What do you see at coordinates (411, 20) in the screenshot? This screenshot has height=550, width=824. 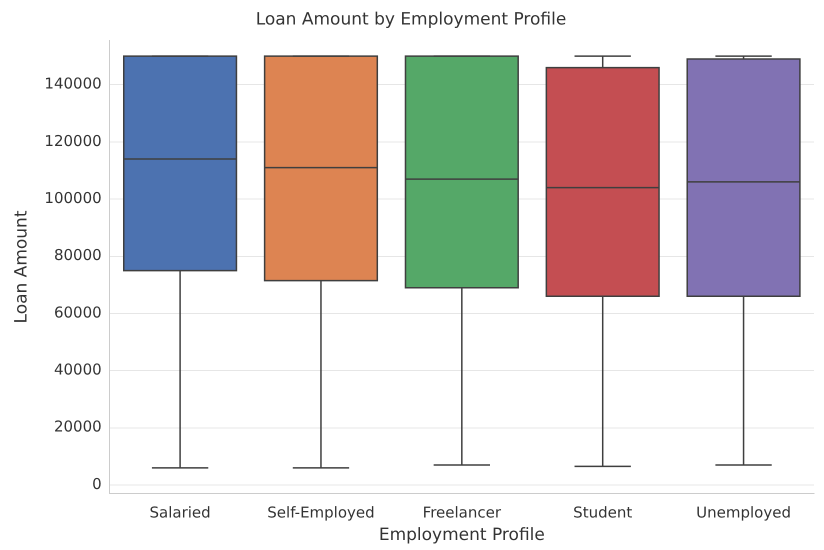 I see `chart-title: Loan Amount by Employment Profile` at bounding box center [411, 20].